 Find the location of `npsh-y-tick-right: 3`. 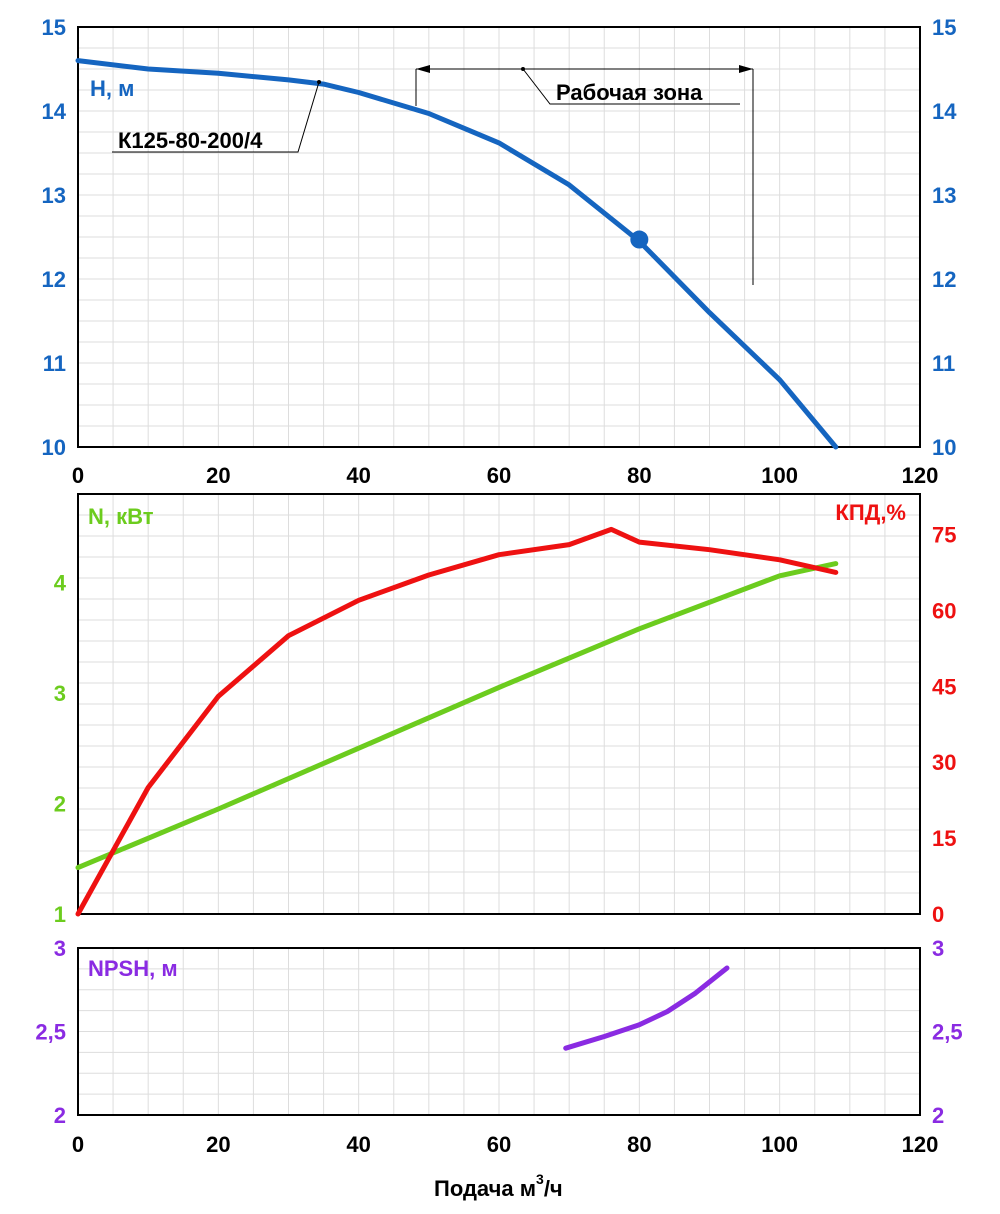

npsh-y-tick-right: 3 is located at coordinates (938, 948).